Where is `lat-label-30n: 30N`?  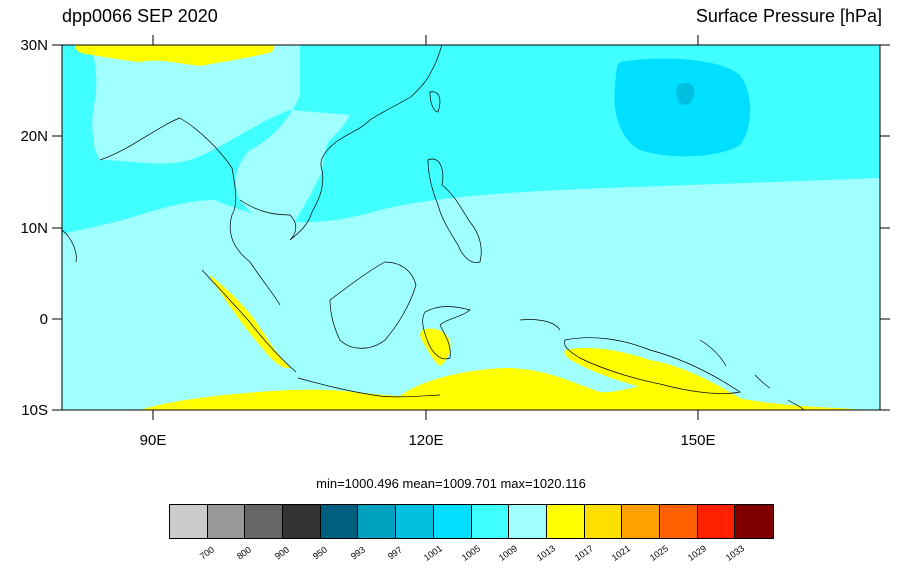 lat-label-30n: 30N is located at coordinates (34, 45).